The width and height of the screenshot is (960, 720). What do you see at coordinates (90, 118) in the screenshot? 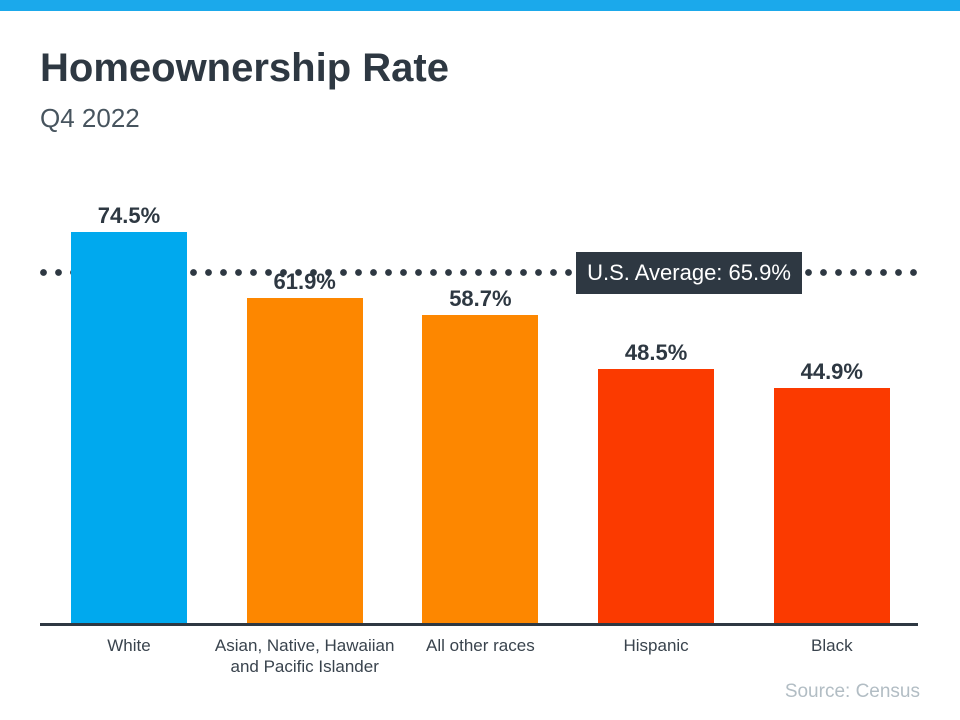
I see `page-subtitle: Q4 2022` at bounding box center [90, 118].